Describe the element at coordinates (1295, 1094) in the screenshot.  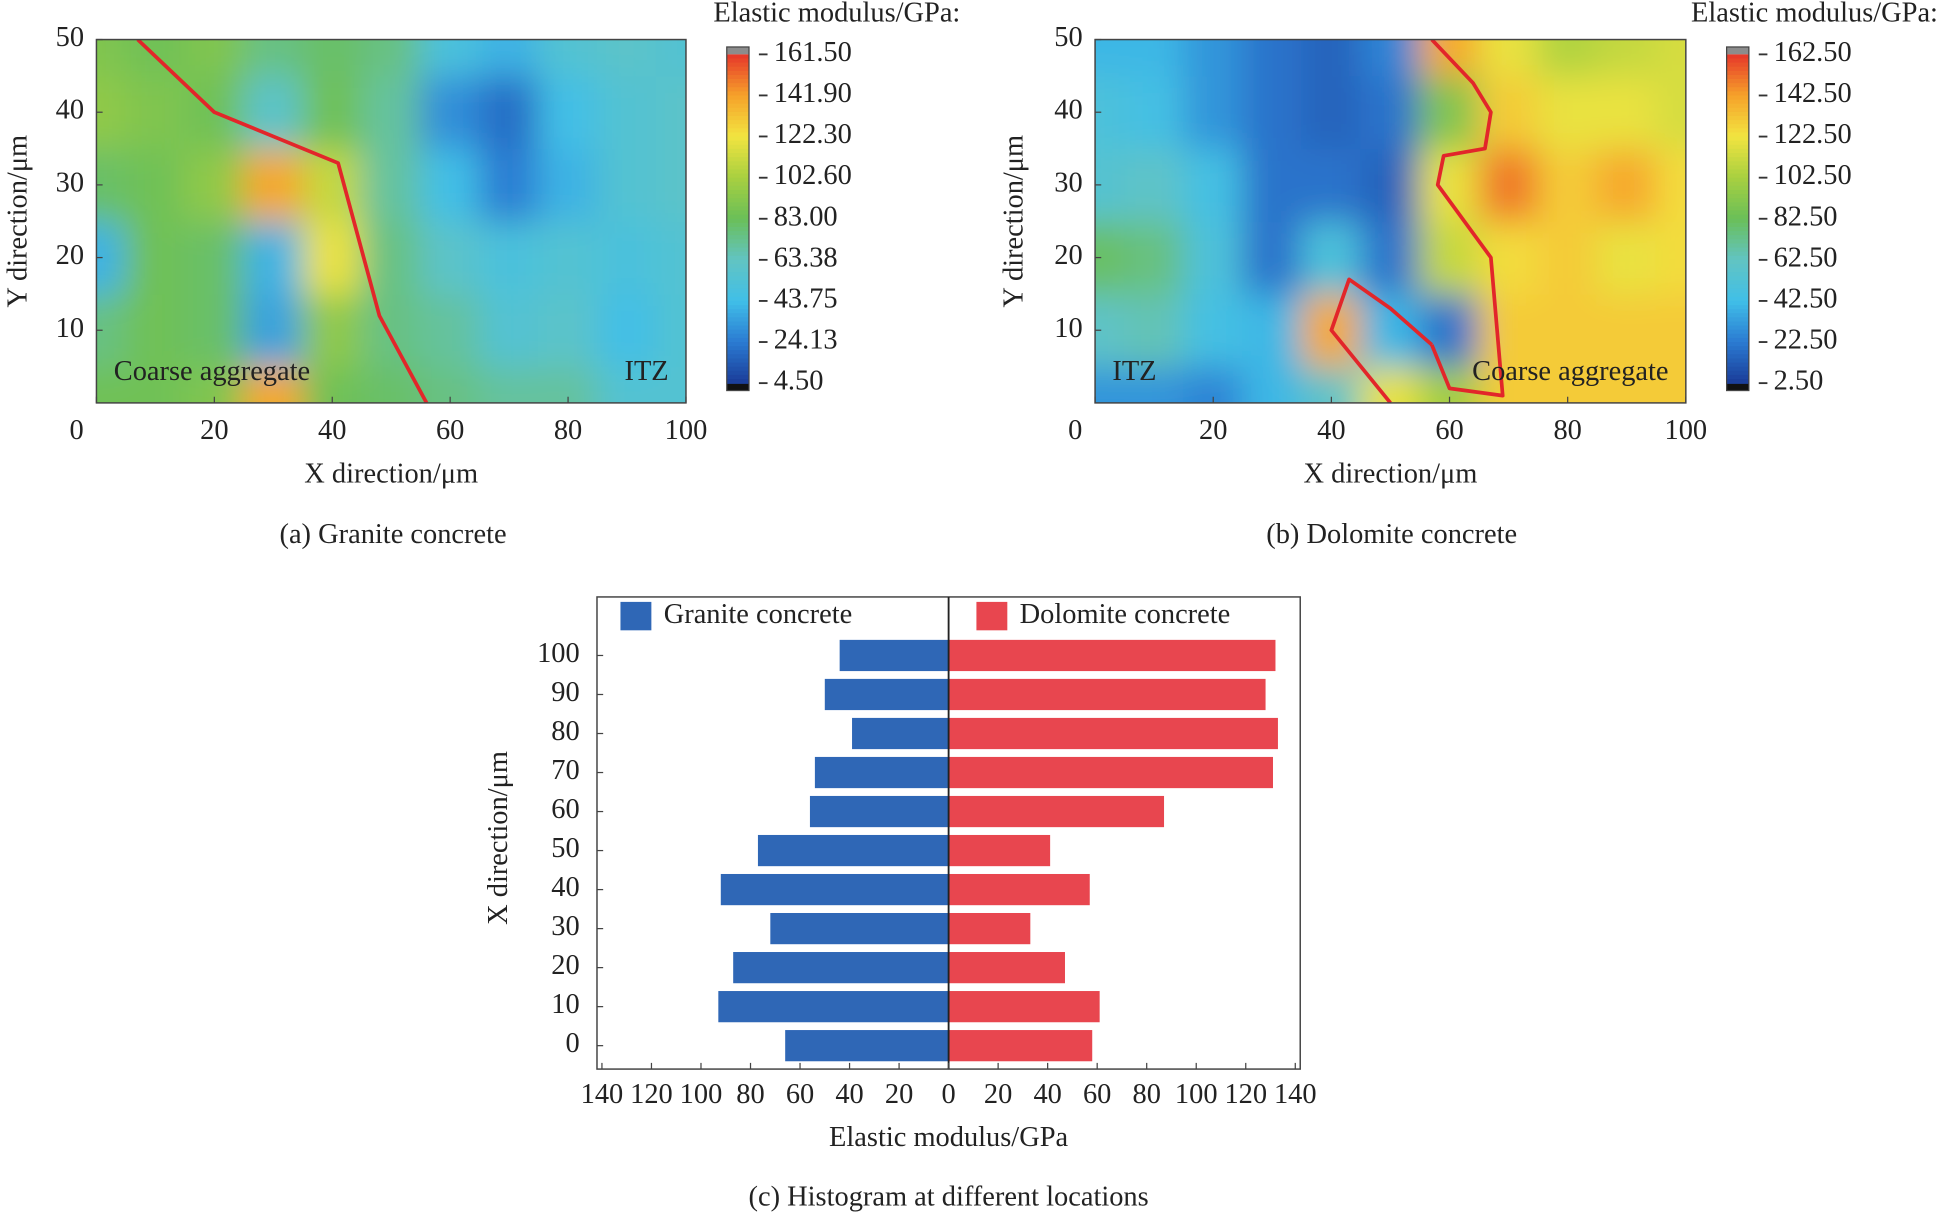
I see `x-tick-label: 140` at that location.